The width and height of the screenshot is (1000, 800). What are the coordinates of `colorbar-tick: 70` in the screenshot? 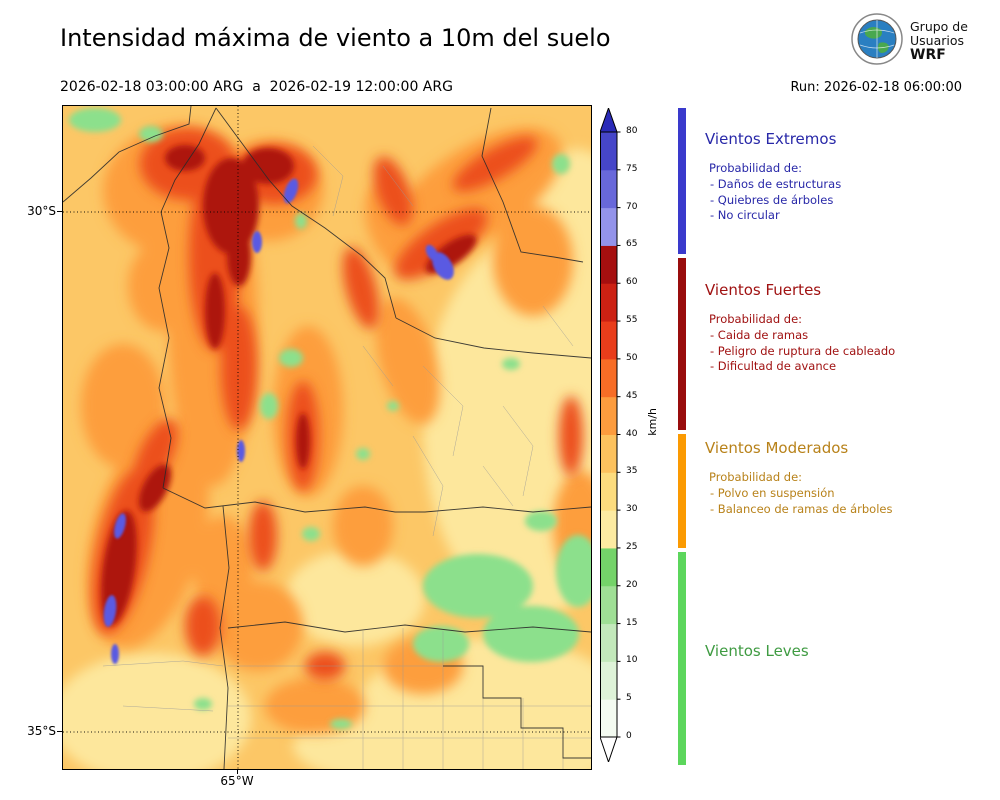 It's located at (632, 206).